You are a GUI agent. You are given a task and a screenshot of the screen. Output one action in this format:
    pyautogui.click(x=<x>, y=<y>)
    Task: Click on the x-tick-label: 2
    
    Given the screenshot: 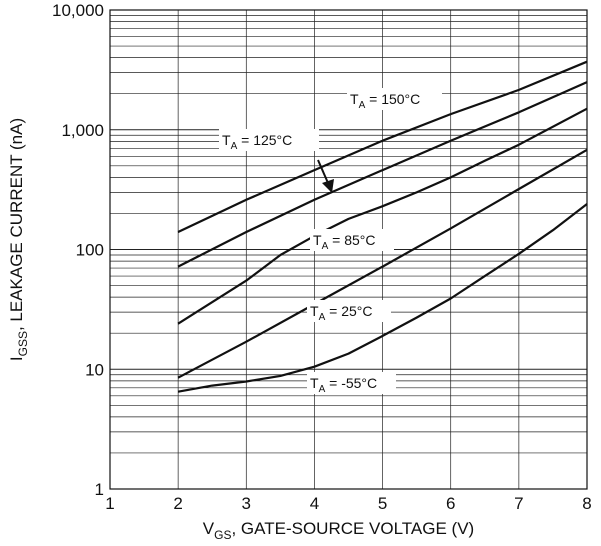 What is the action you would take?
    pyautogui.click(x=177, y=503)
    